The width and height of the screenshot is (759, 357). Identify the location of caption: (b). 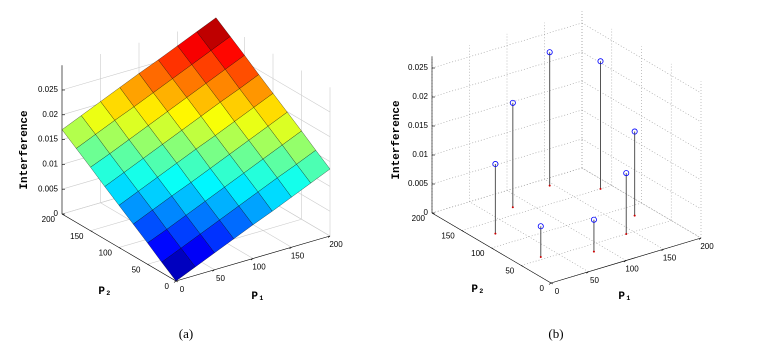
(555, 333).